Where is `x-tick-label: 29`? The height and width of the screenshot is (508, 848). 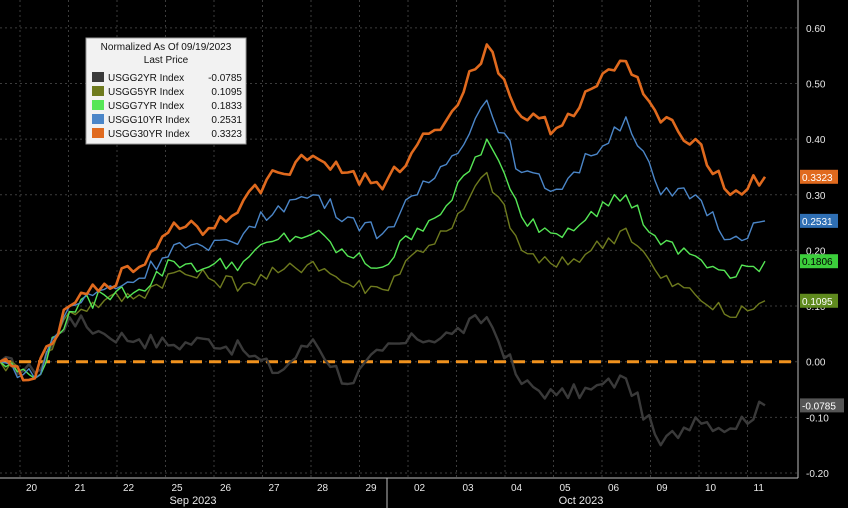
x-tick-label: 29 is located at coordinates (372, 488).